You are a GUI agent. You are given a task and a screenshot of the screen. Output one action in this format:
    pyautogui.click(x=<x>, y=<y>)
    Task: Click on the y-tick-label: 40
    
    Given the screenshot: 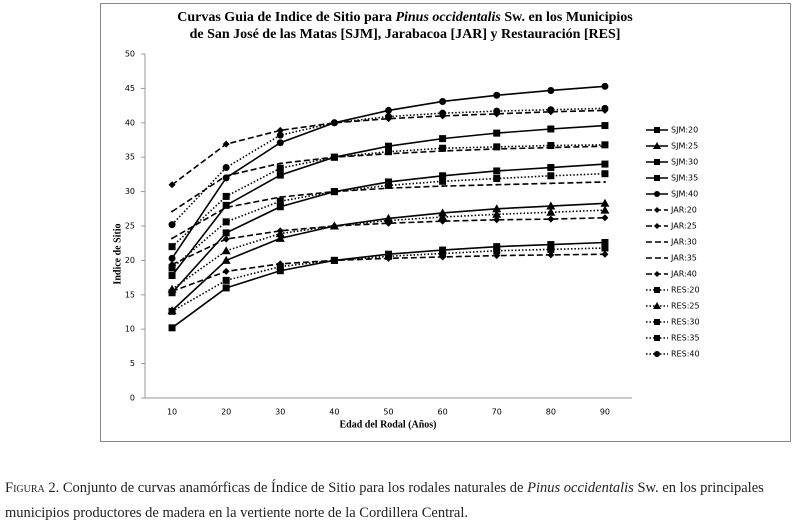 What is the action you would take?
    pyautogui.click(x=130, y=122)
    